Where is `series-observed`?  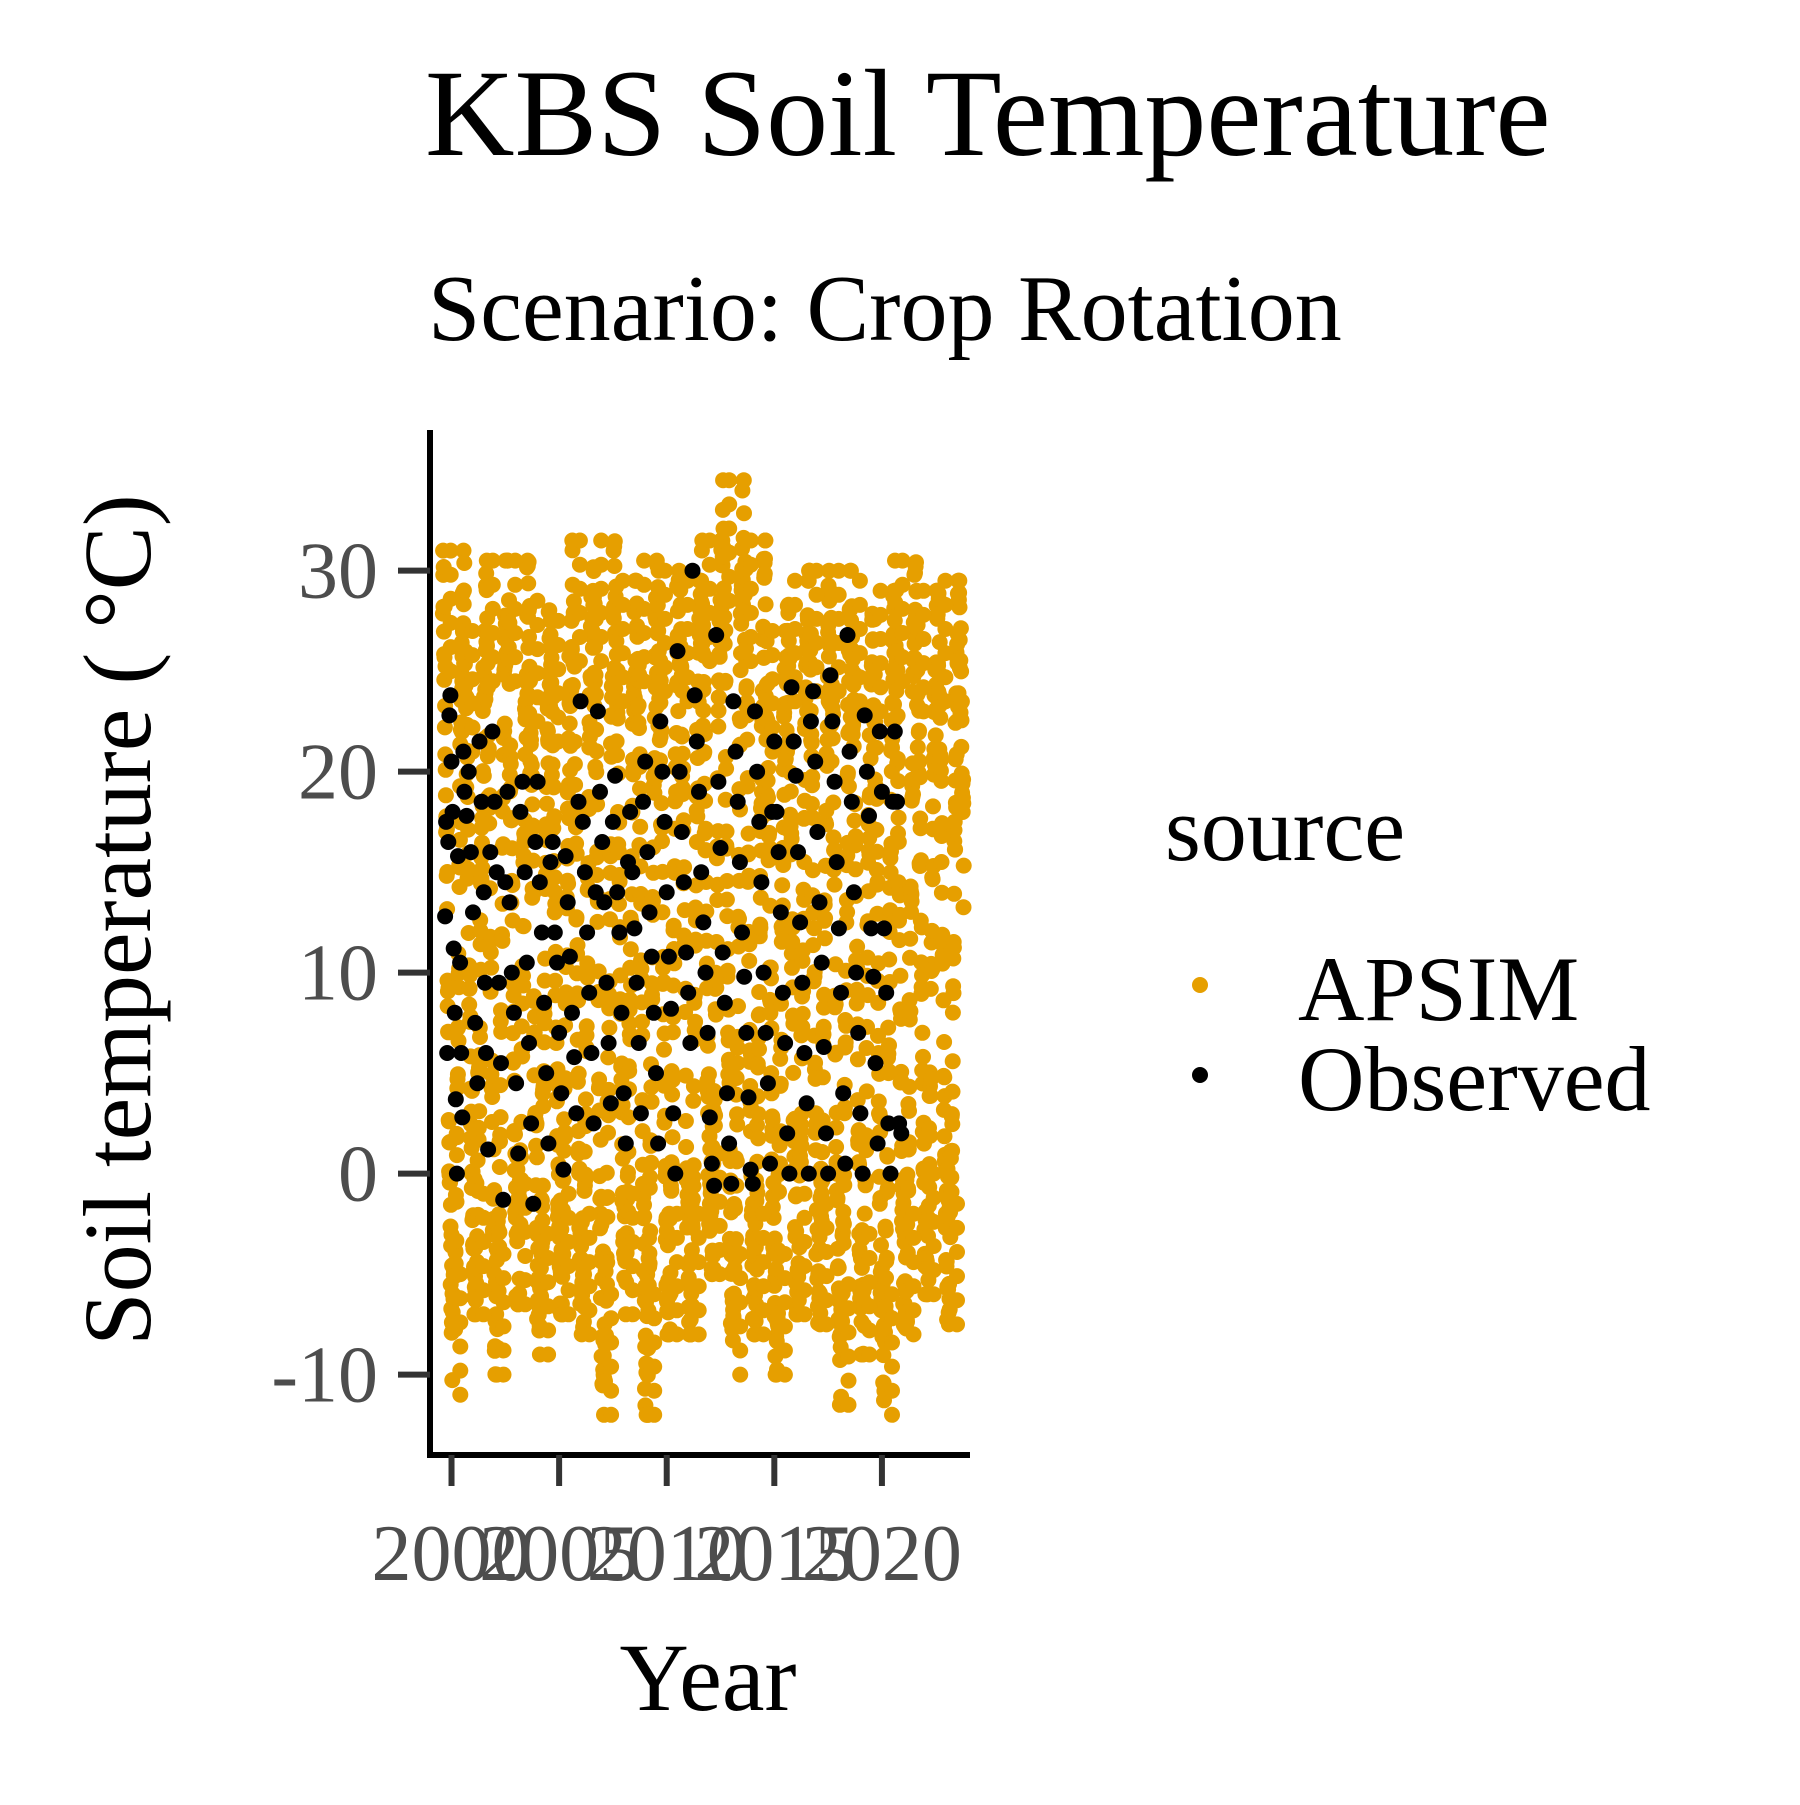
series-observed is located at coordinates (673, 887).